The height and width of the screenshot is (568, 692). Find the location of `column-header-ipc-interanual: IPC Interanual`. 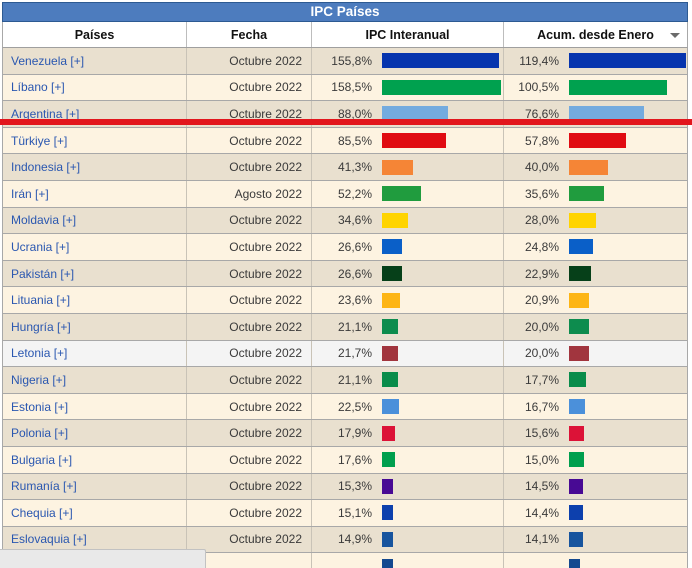

column-header-ipc-interanual: IPC Interanual is located at coordinates (408, 34).